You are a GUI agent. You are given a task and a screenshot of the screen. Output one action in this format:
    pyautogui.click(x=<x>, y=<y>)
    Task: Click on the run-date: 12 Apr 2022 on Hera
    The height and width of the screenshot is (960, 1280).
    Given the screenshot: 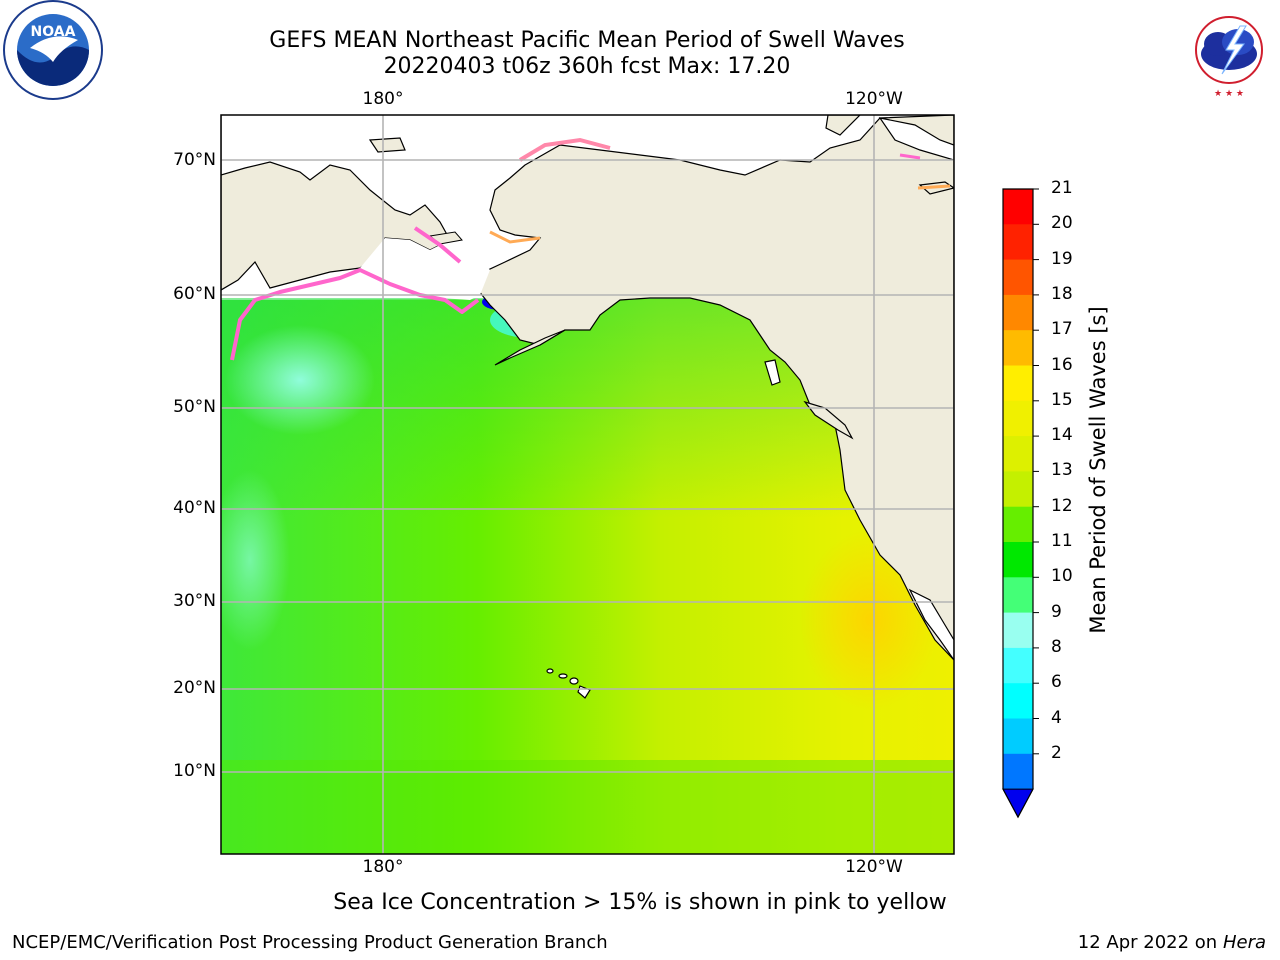 What is the action you would take?
    pyautogui.click(x=1172, y=942)
    